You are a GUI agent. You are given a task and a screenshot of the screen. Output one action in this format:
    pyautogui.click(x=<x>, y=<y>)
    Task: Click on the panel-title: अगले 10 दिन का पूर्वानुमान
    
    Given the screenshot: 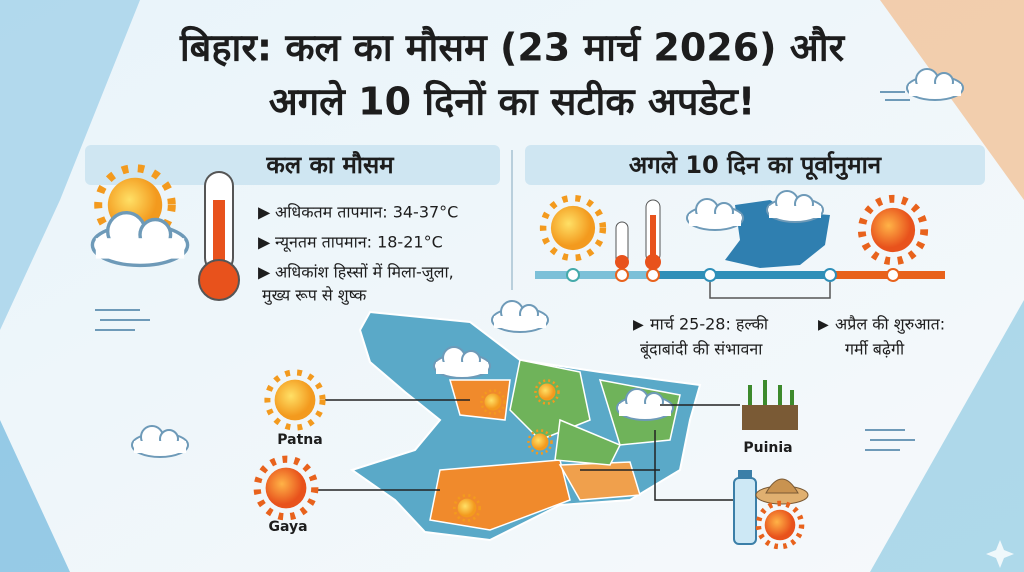 What is the action you would take?
    pyautogui.click(x=756, y=166)
    